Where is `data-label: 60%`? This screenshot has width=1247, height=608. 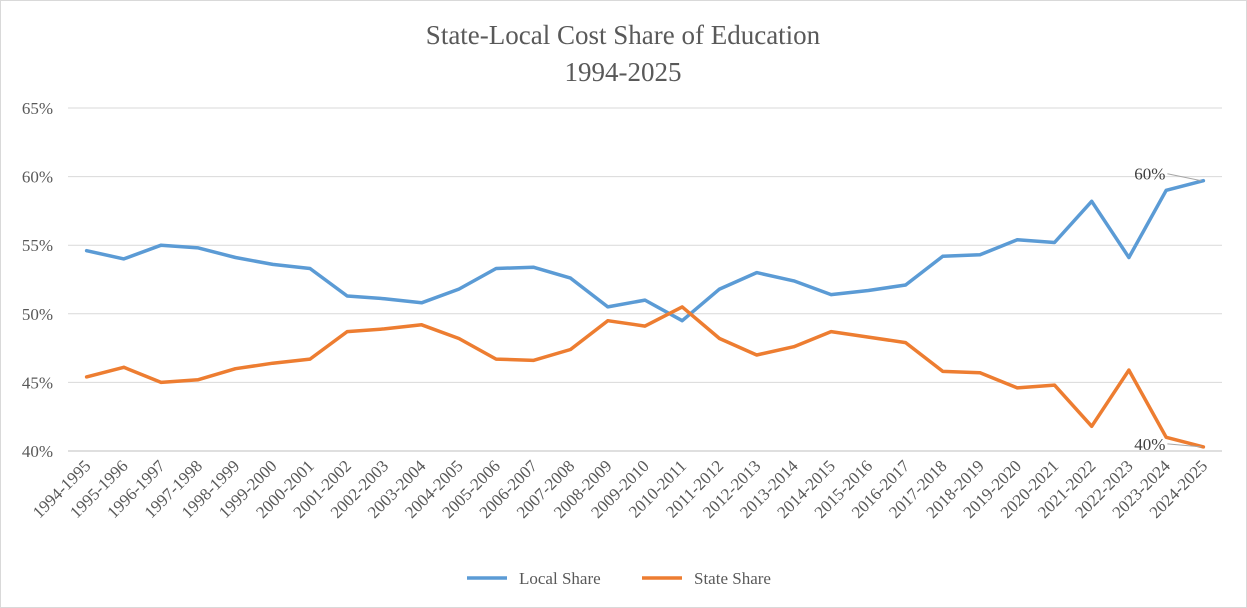 data-label: 60% is located at coordinates (1149, 174).